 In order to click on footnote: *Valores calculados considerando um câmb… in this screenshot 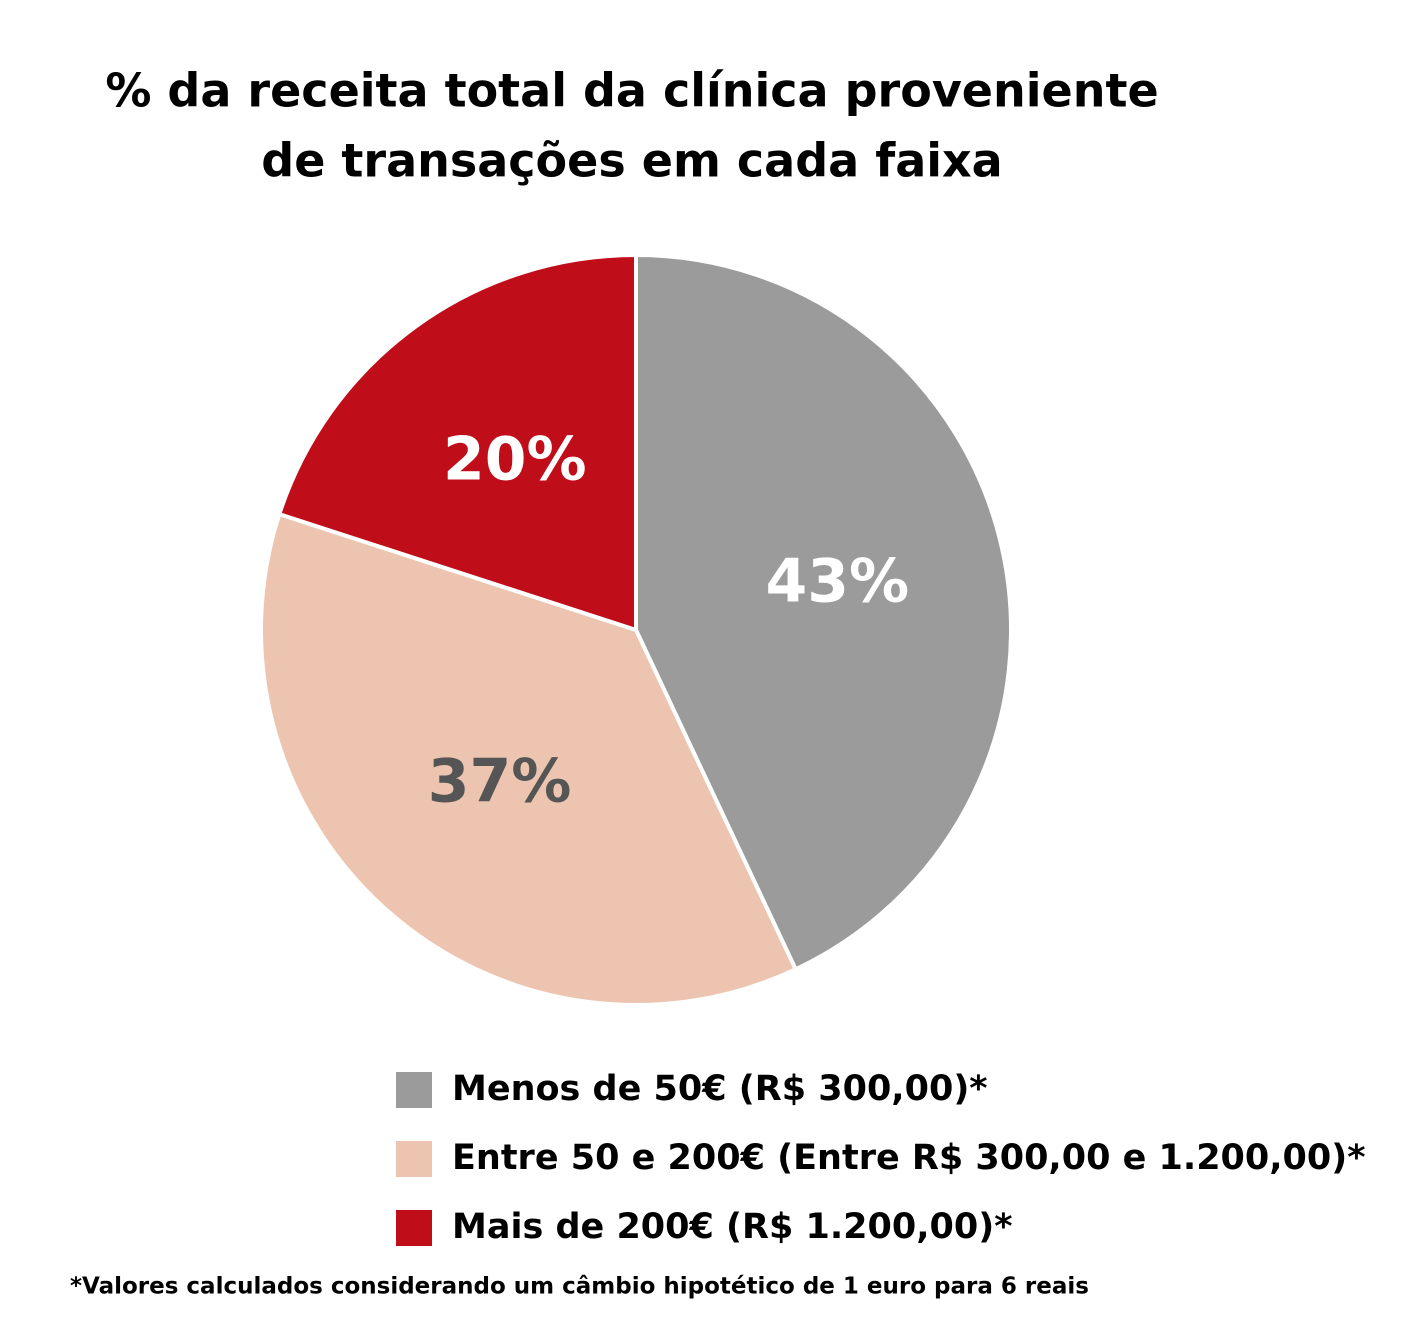, I will do `click(579, 1287)`.